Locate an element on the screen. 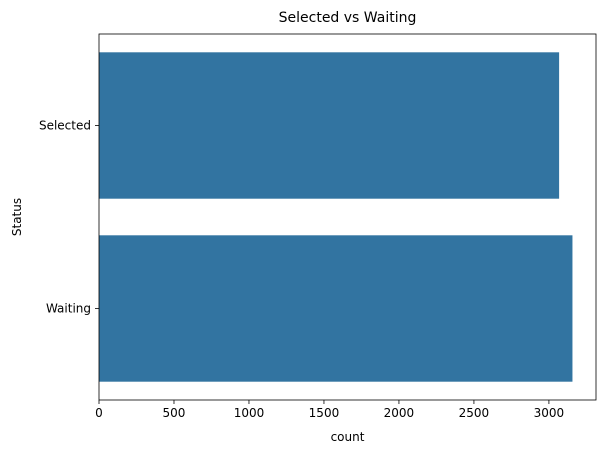 The width and height of the screenshot is (605, 459). x-tick-label-3000: 3000 is located at coordinates (549, 413).